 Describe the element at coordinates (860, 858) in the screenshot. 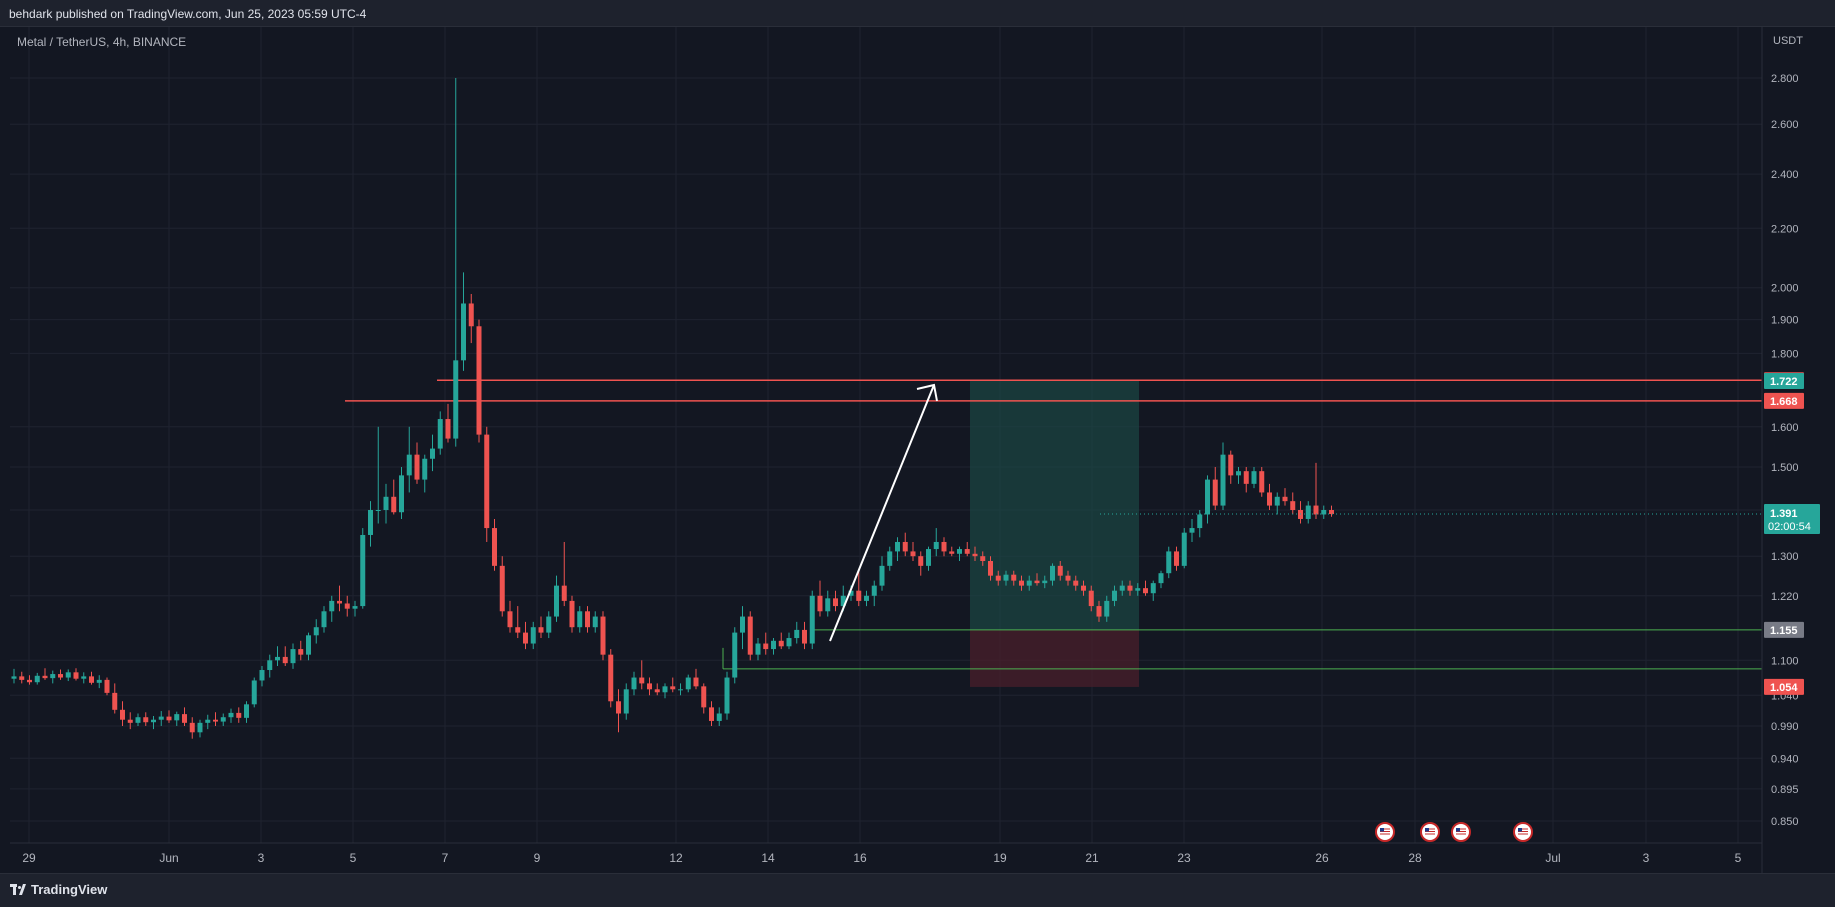

I see `time-tick-label: 16` at that location.